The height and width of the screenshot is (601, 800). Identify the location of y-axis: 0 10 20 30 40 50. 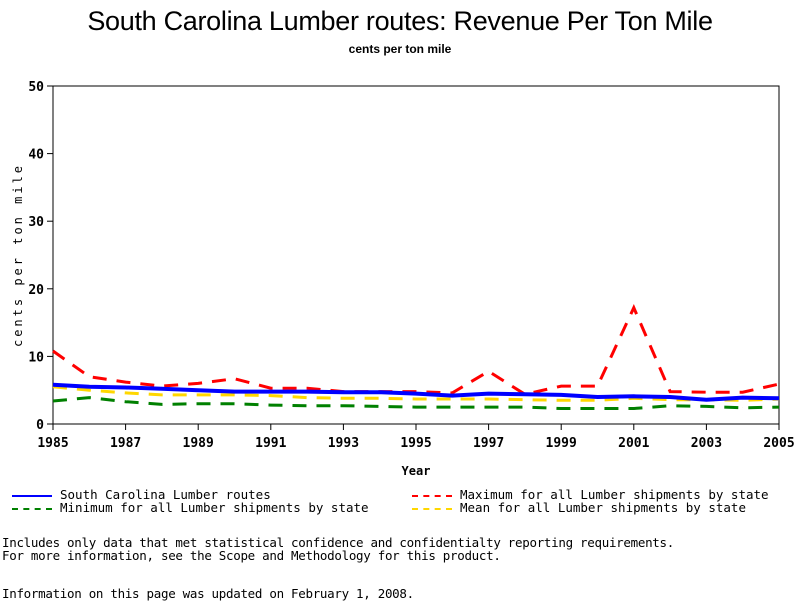
(40, 256).